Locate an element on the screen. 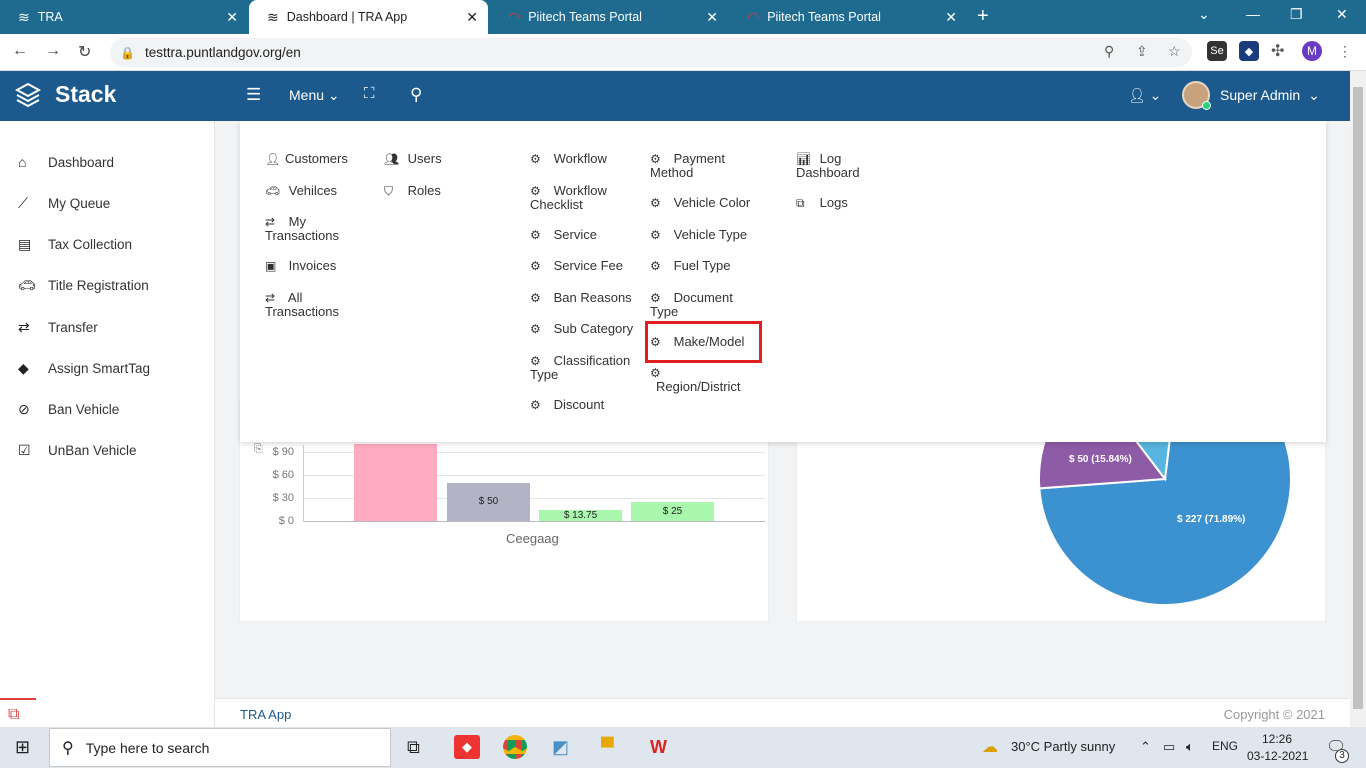 The width and height of the screenshot is (1366, 768). network-icon: ▭ is located at coordinates (1169, 746).